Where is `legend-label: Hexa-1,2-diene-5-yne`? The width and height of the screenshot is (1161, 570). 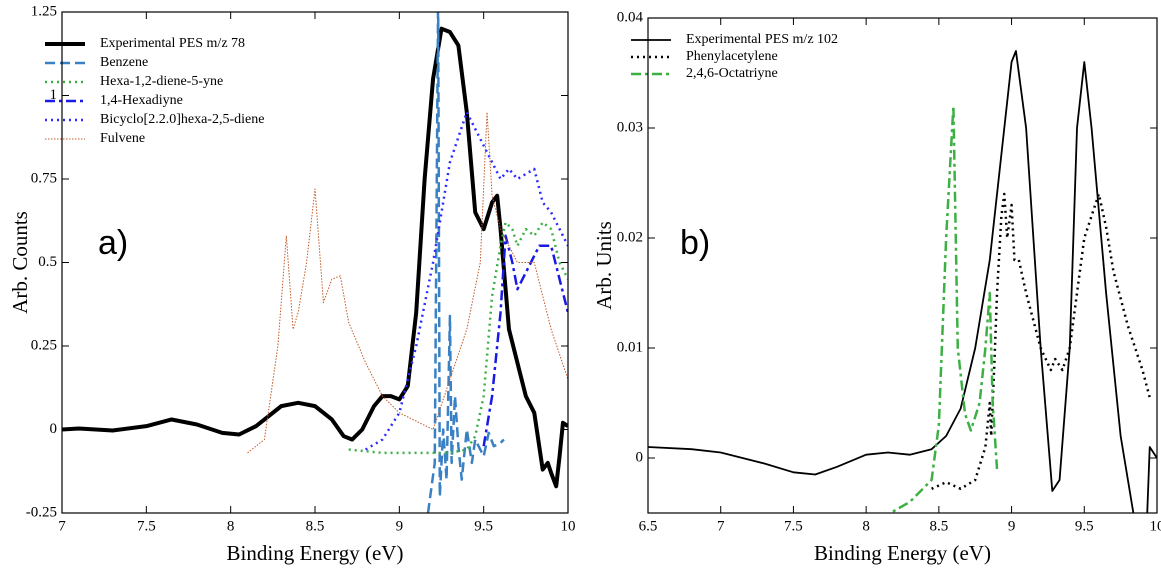 legend-label: Hexa-1,2-diene-5-yne is located at coordinates (161, 81).